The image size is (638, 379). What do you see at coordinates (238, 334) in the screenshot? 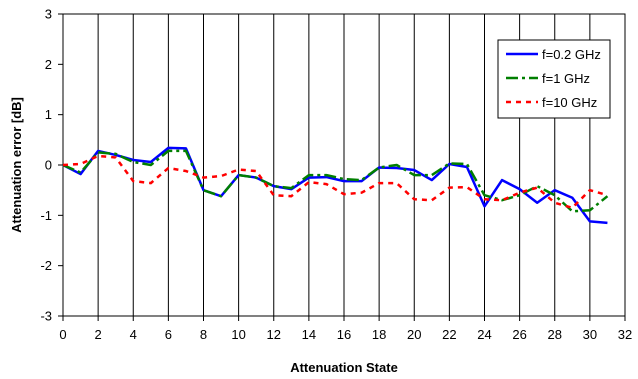
I see `x-tick-label: 10` at bounding box center [238, 334].